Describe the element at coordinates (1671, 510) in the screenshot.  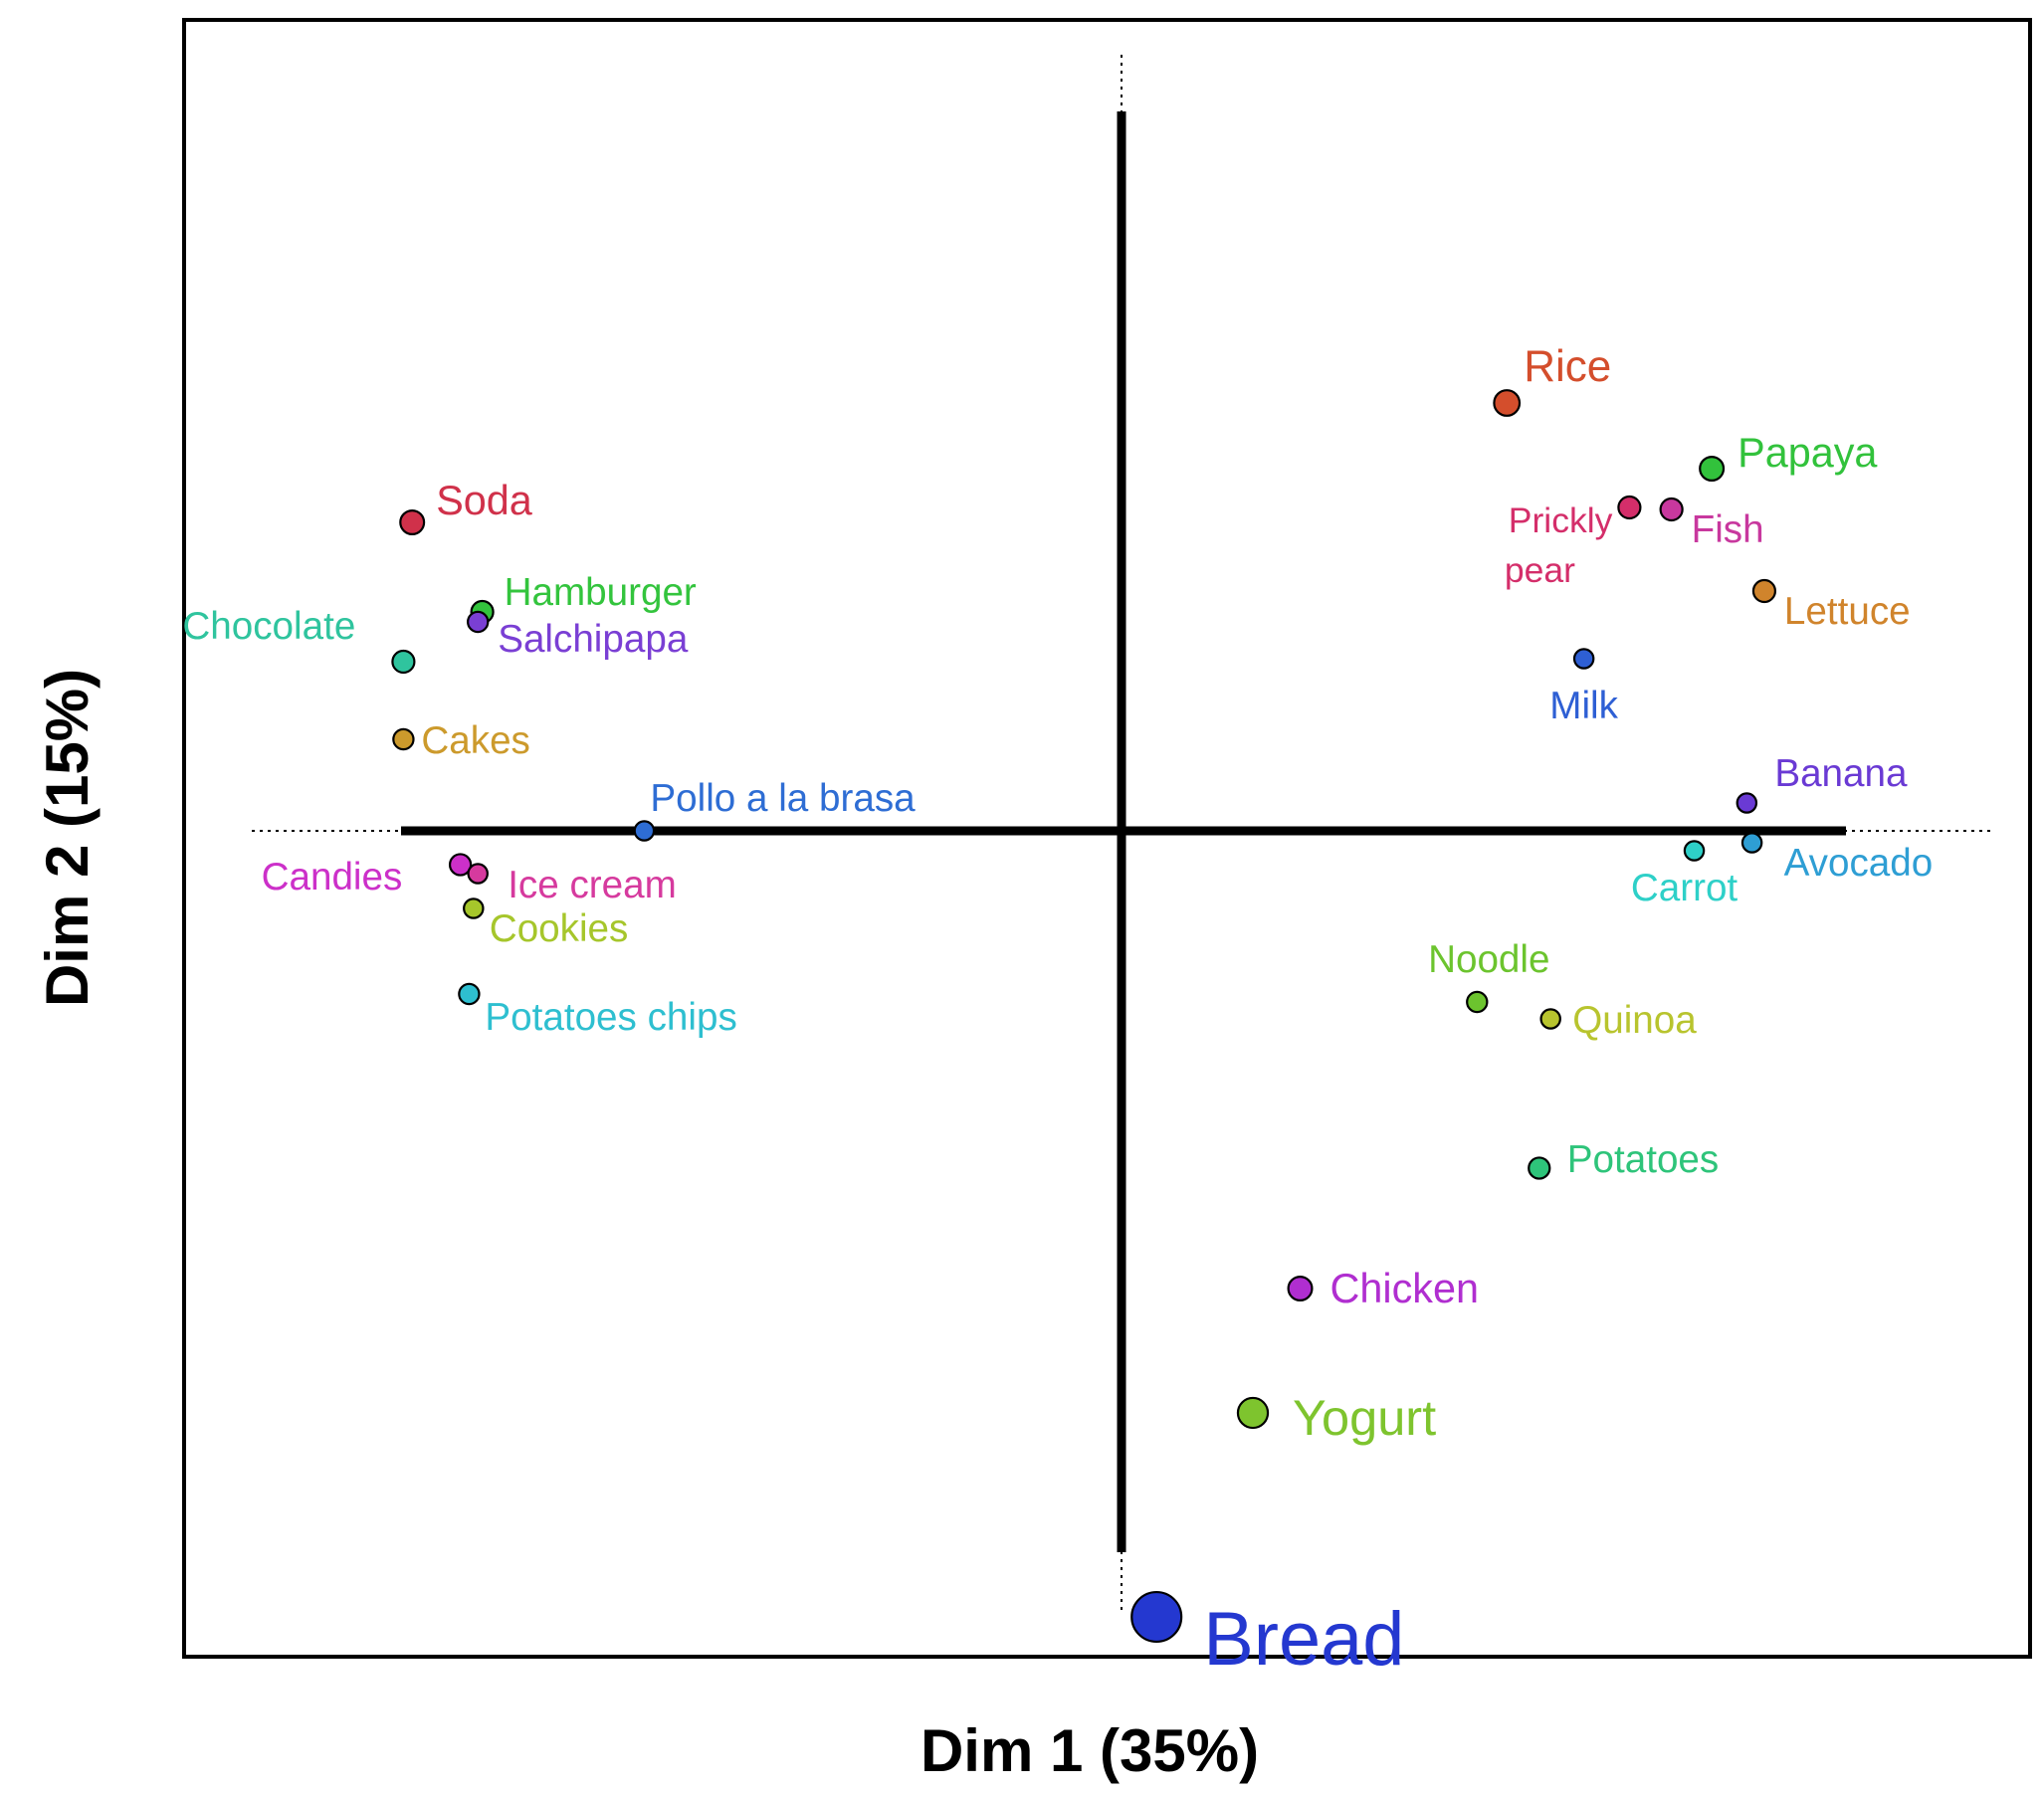
I see `point-fish` at that location.